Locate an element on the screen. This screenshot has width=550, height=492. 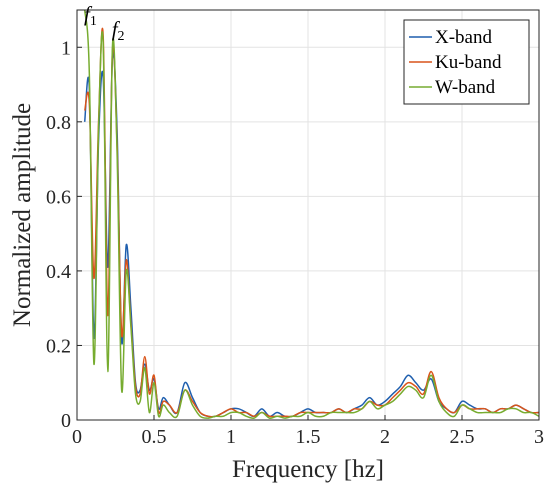
y-axis-ticks: 0 0.2 0.4 0.6 0.8 1 is located at coordinates (64, 234).